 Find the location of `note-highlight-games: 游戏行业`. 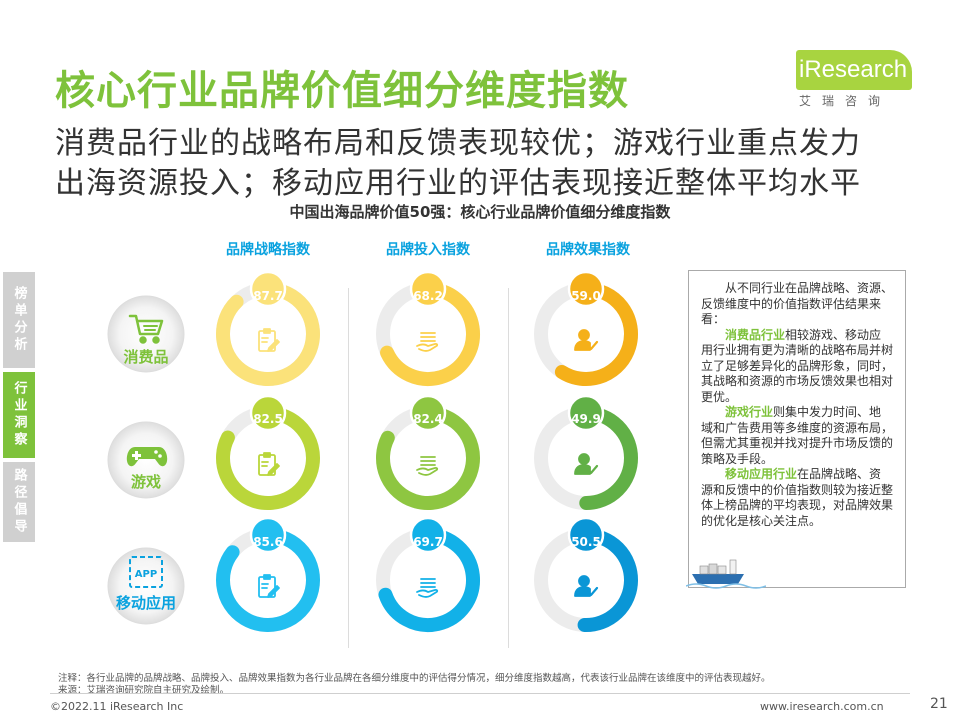

note-highlight-games: 游戏行业 is located at coordinates (749, 412).